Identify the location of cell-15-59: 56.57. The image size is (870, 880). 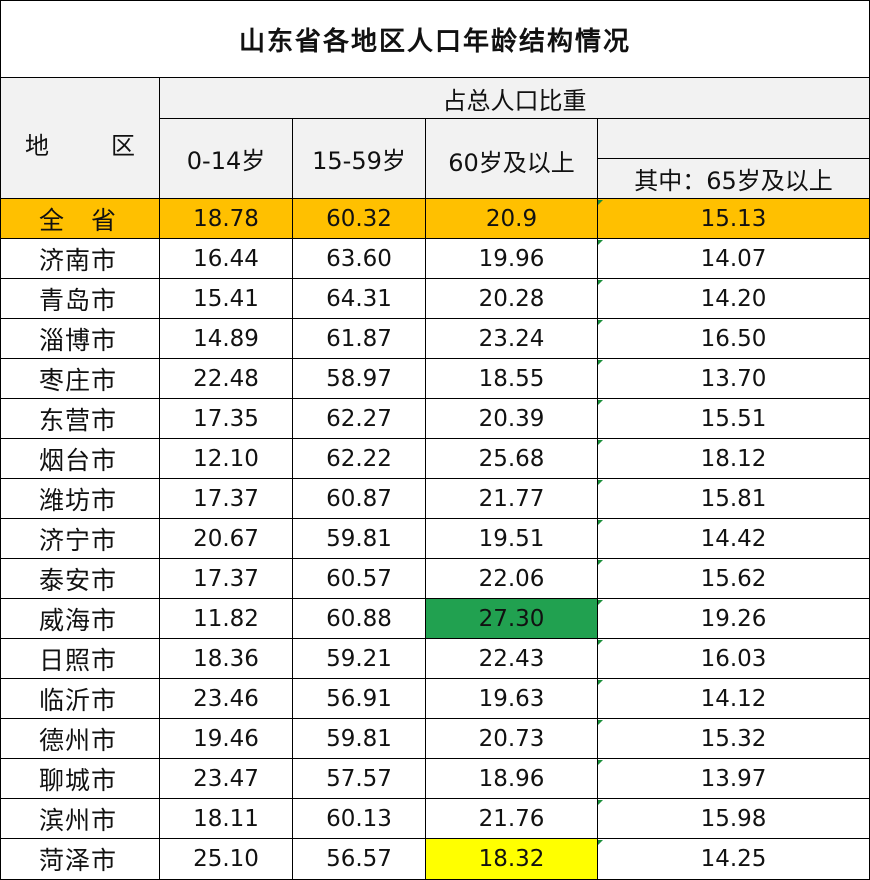
(359, 859).